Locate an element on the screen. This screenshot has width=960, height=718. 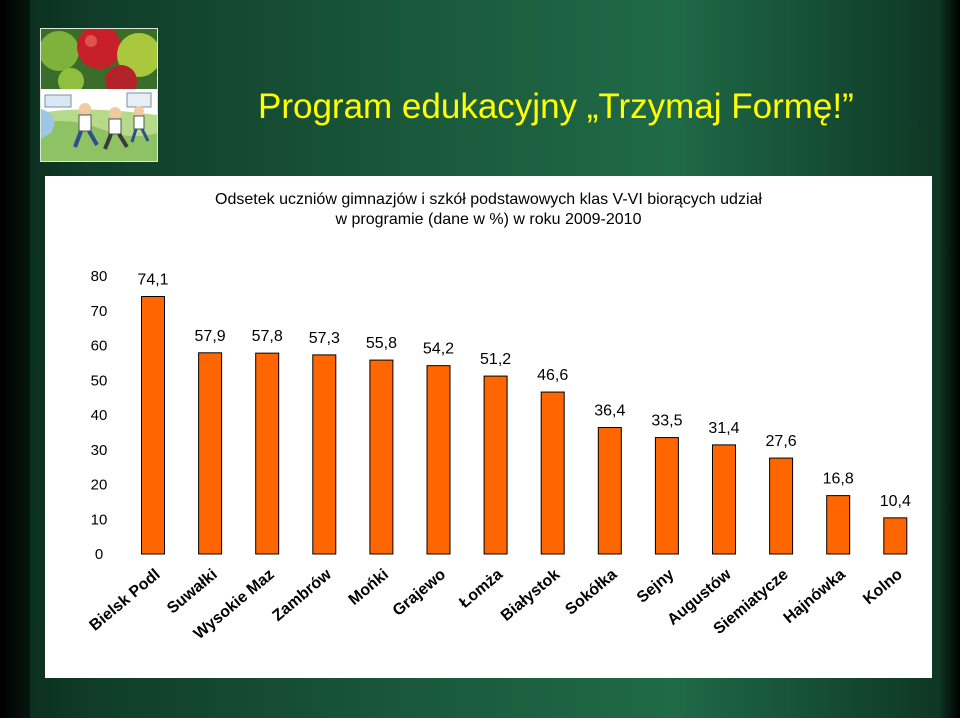
x-category-label: Kolno is located at coordinates (883, 587).